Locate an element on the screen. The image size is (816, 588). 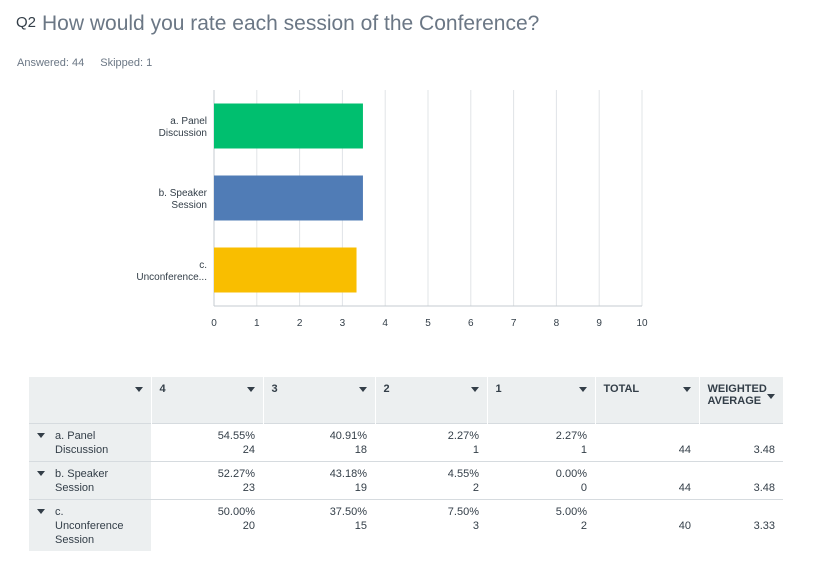
column-header-label: 1 is located at coordinates (498, 389).